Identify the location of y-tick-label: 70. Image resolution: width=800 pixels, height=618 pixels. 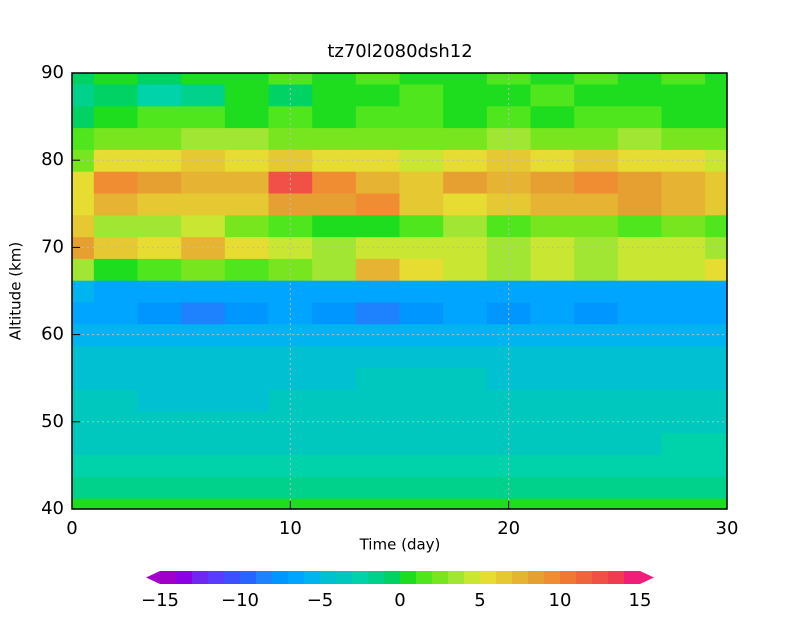
(52, 246).